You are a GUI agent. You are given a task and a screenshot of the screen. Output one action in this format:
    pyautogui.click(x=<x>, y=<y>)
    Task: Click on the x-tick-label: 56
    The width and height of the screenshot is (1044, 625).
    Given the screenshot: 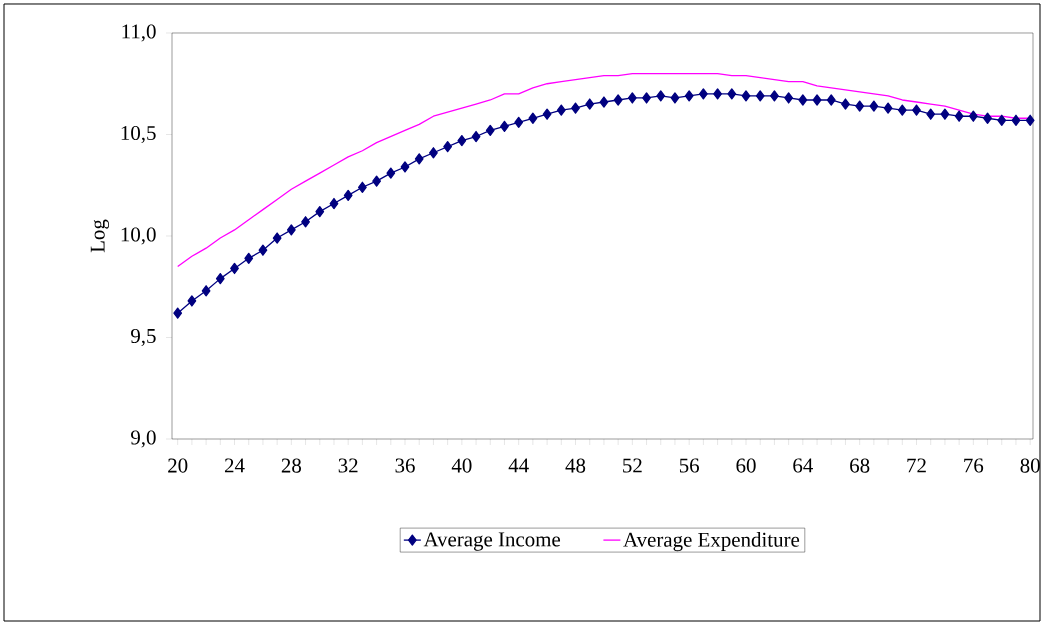 What is the action you would take?
    pyautogui.click(x=689, y=465)
    